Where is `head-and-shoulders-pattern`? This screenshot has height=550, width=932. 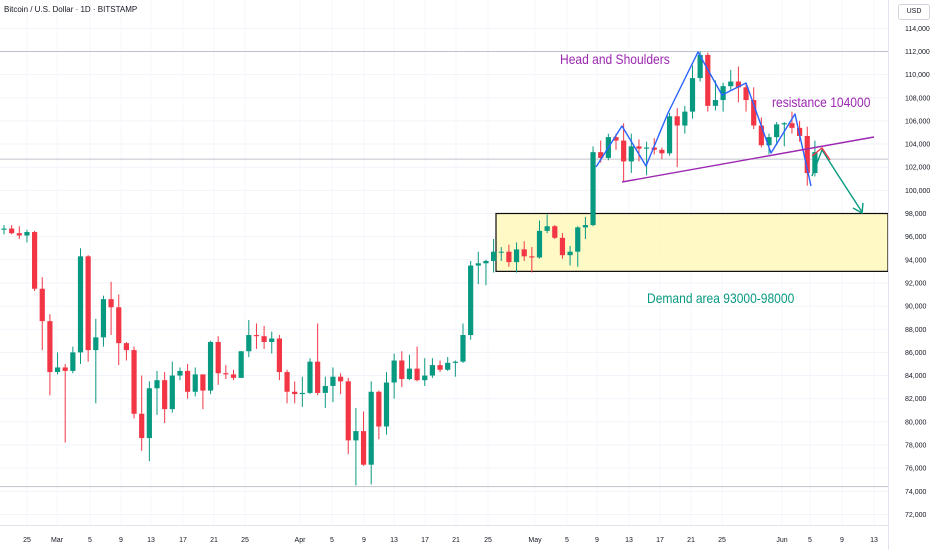 head-and-shoulders-pattern is located at coordinates (703, 119).